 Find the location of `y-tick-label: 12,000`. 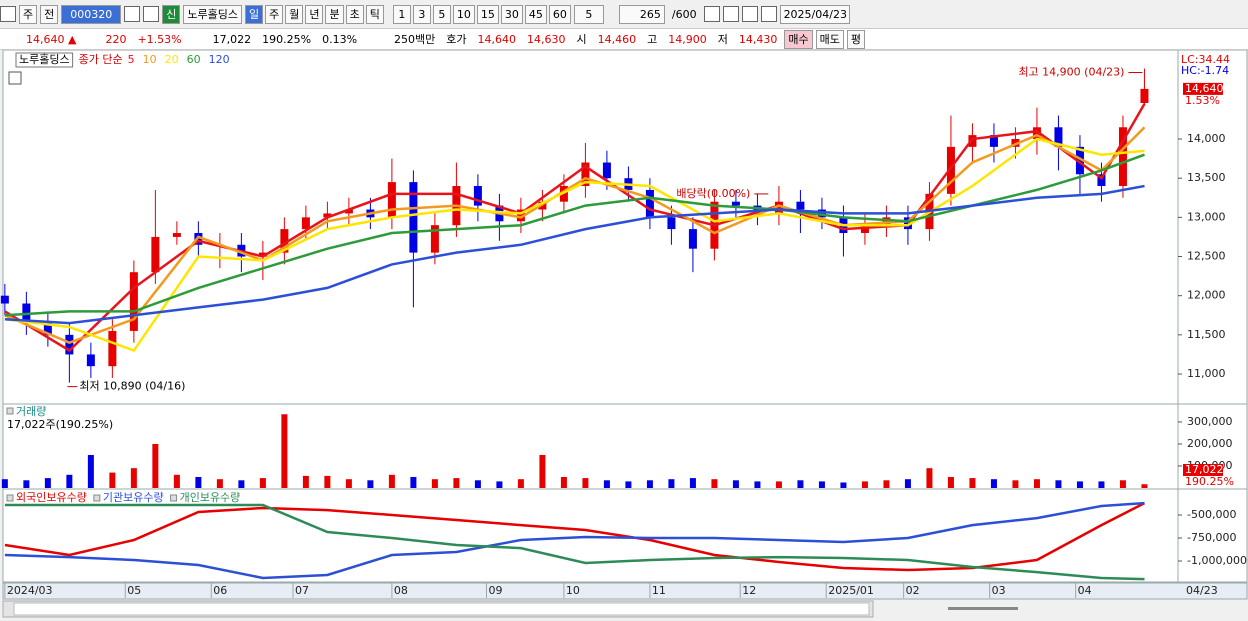

y-tick-label: 12,000 is located at coordinates (1206, 295).